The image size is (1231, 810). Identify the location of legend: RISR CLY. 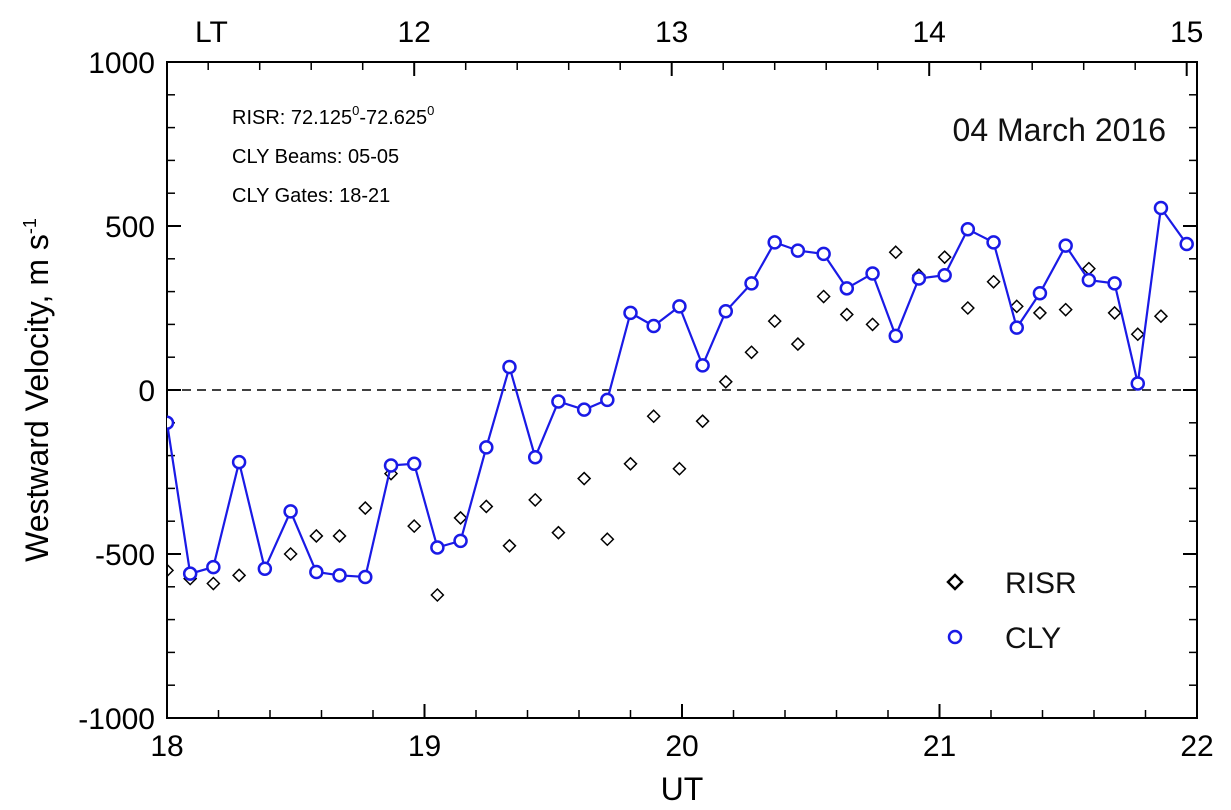
(1011, 611).